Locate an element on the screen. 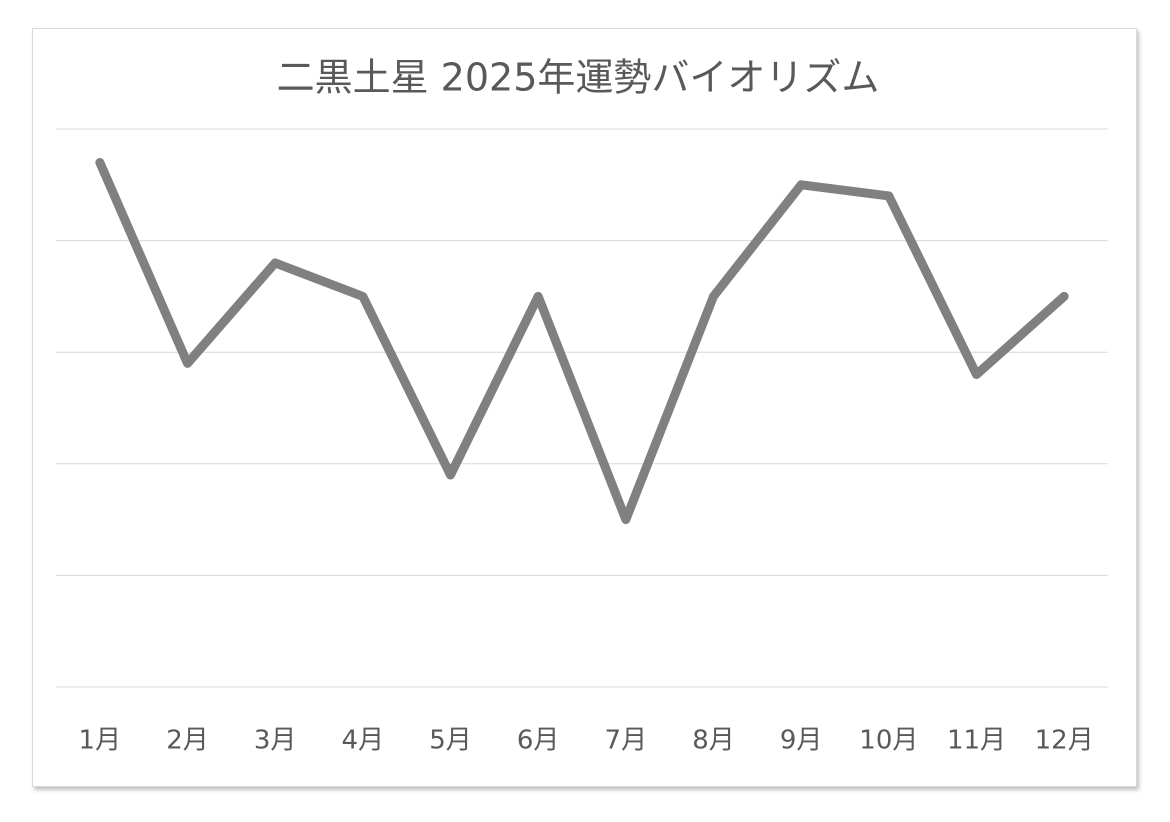 The height and width of the screenshot is (822, 1170). x-tick-label: 12月 is located at coordinates (1064, 741).